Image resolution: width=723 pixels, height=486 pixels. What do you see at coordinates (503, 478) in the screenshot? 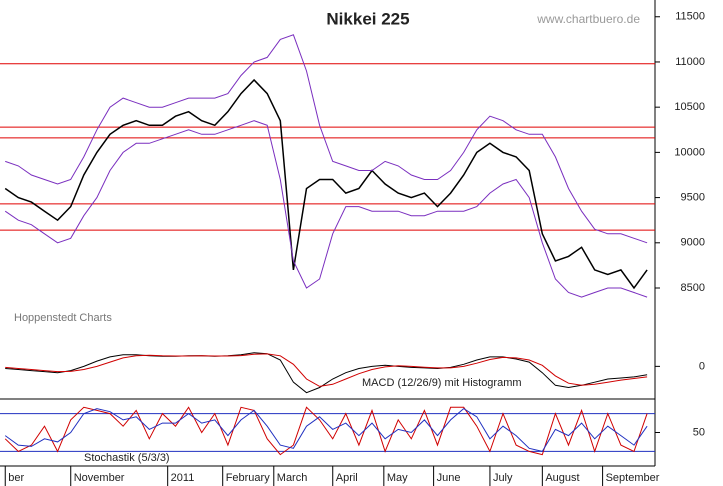
I see `x-tick-label: July` at bounding box center [503, 478].